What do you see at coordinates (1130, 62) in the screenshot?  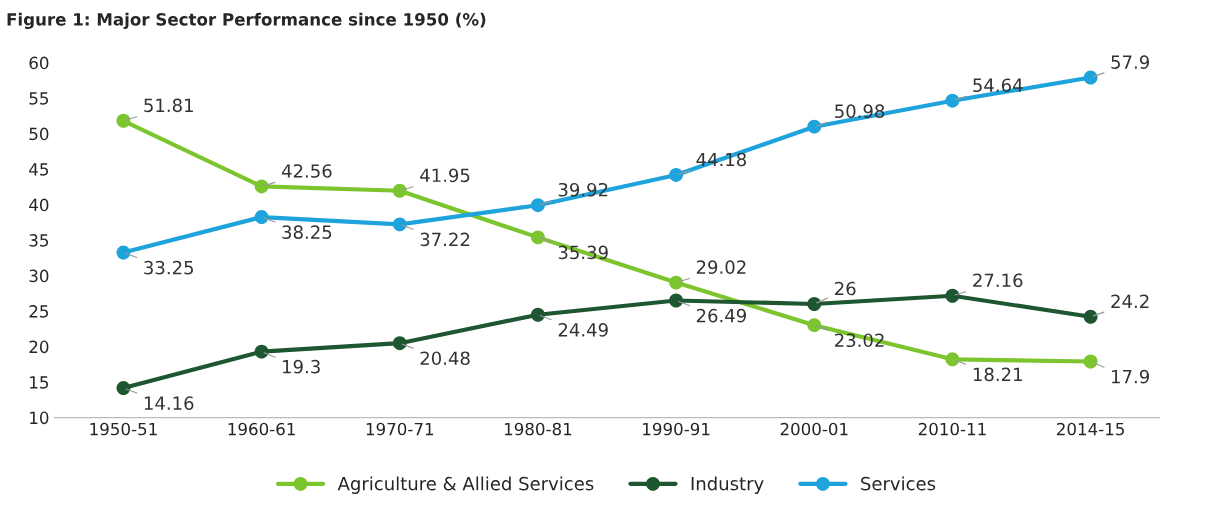 I see `data-label: 57.9` at bounding box center [1130, 62].